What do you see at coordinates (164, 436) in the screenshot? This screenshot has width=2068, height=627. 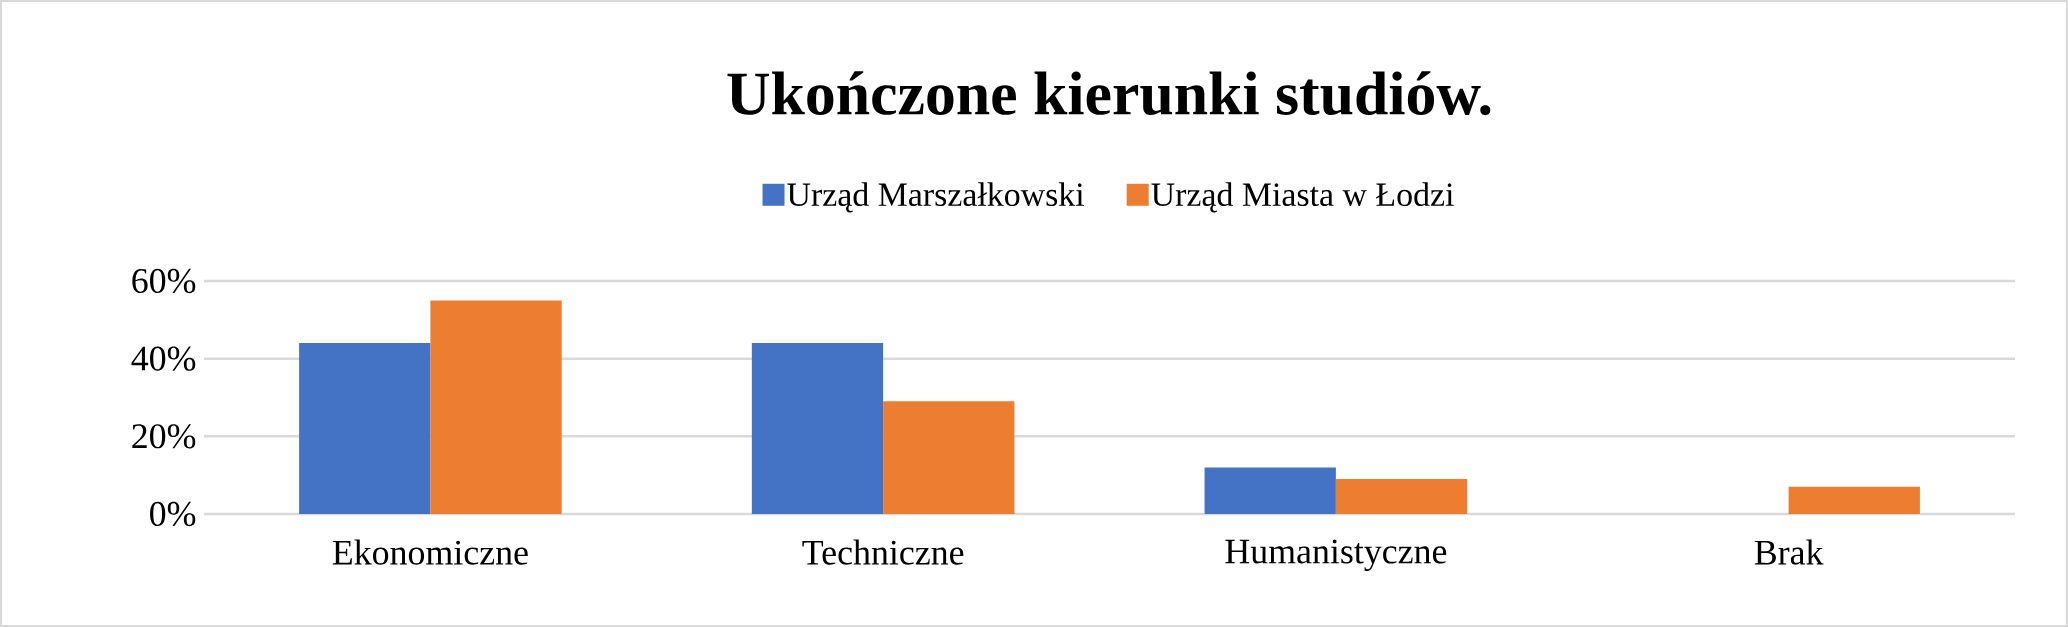 I see `y-tick-label: 20%` at bounding box center [164, 436].